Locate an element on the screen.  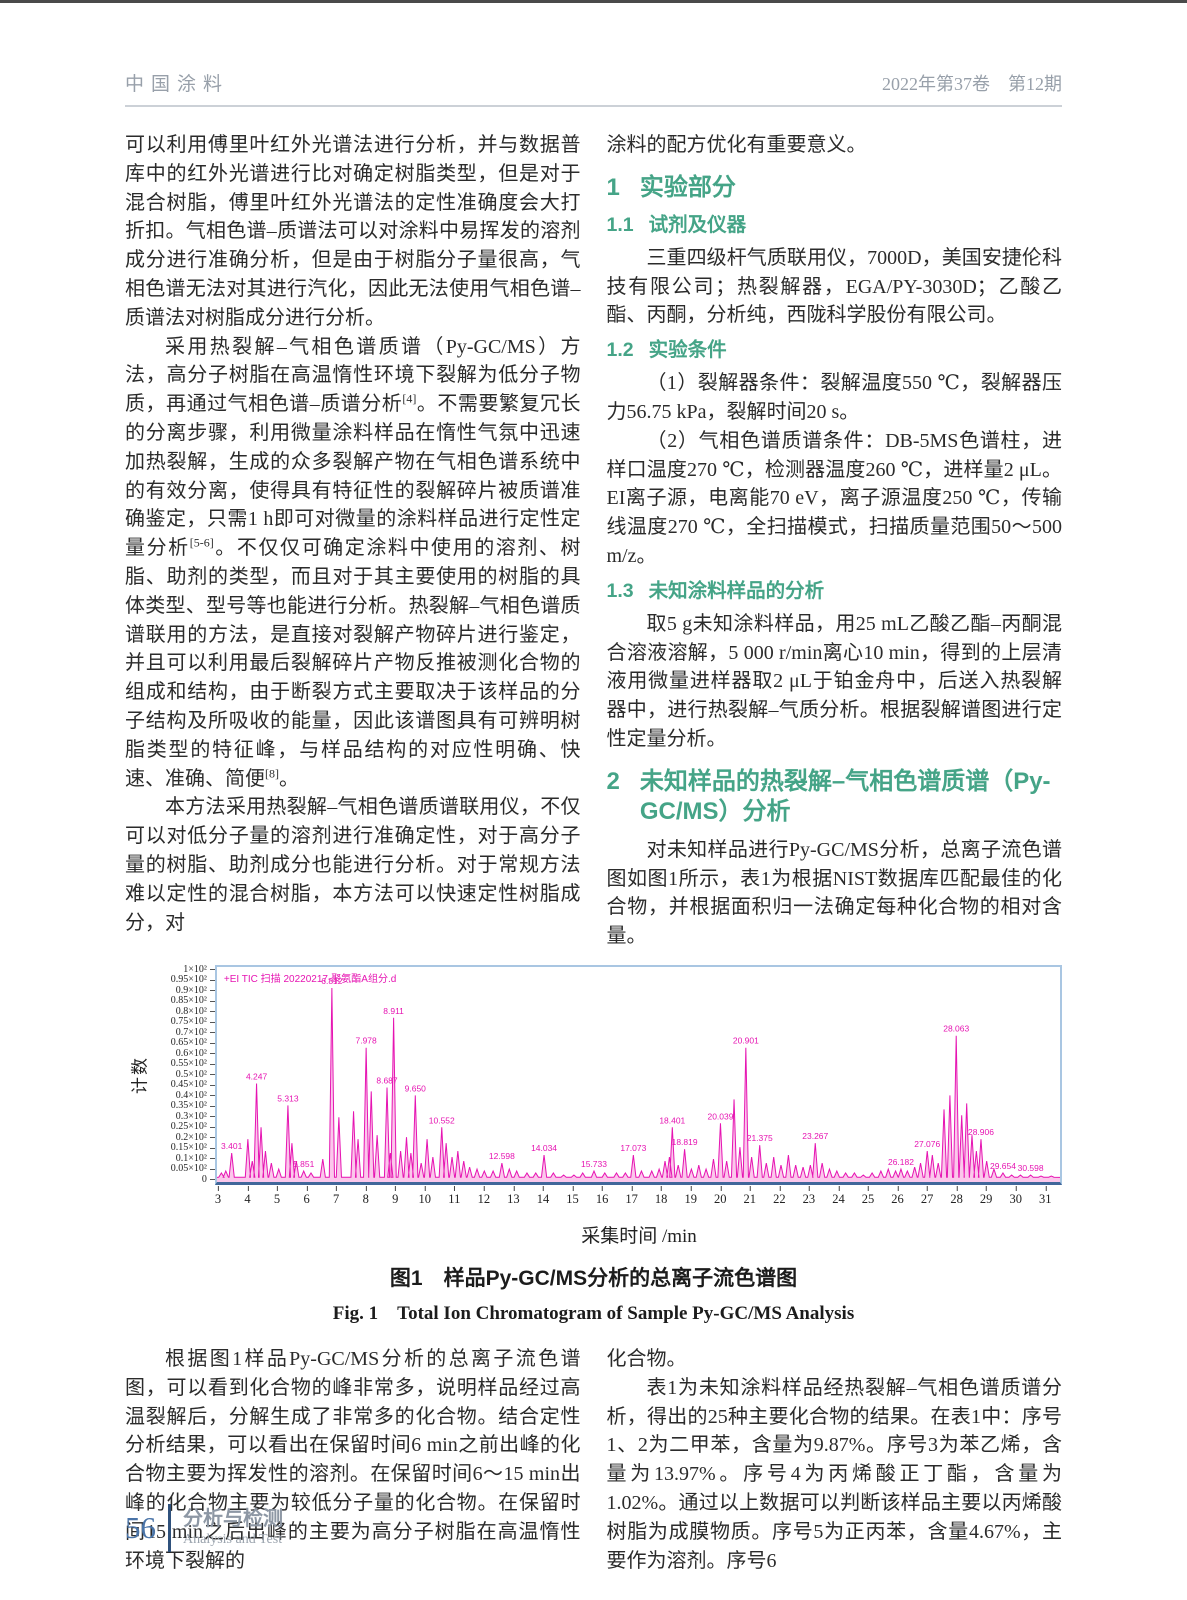
x-tick: 19 is located at coordinates (690, 1195).